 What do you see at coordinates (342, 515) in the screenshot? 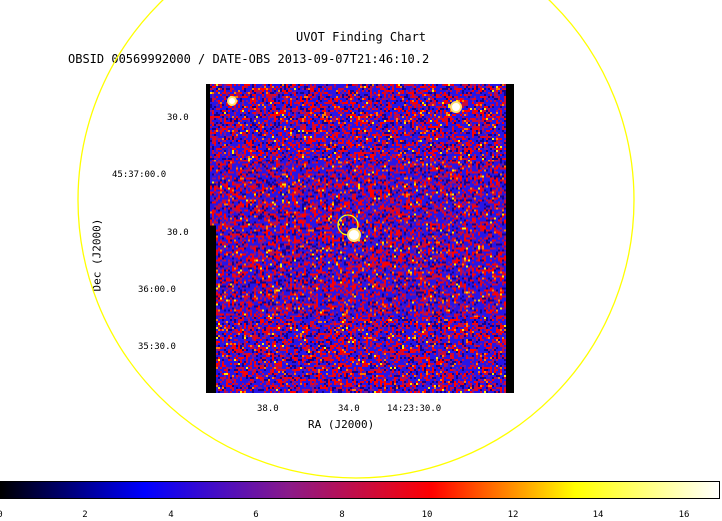
I see `colorbar-tick-label: 8` at bounding box center [342, 515].